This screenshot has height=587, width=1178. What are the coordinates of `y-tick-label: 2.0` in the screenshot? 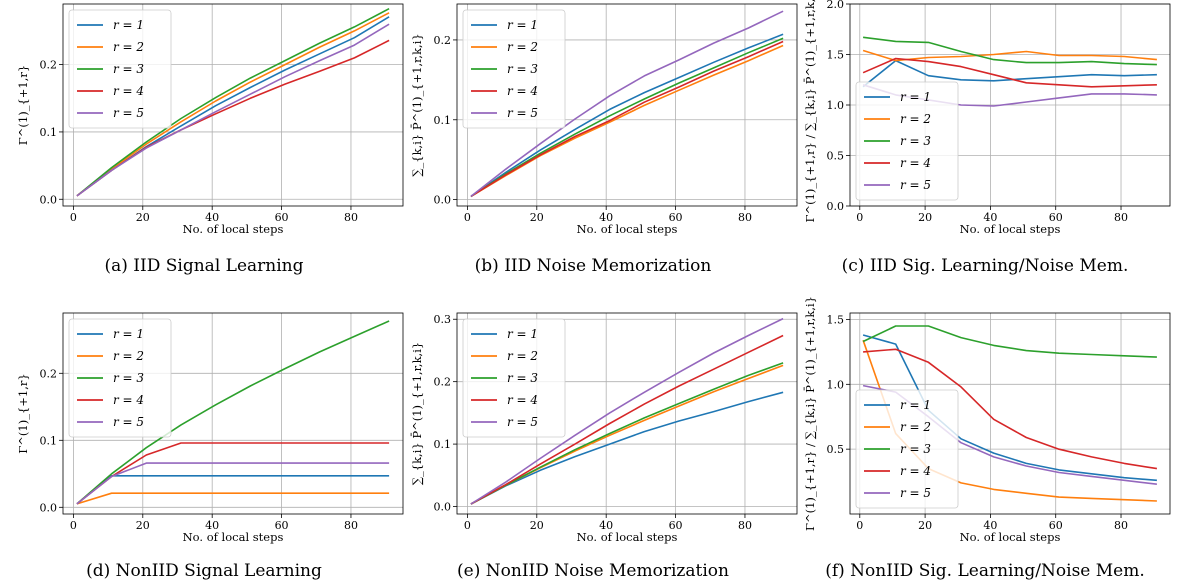 It's located at (836, 5).